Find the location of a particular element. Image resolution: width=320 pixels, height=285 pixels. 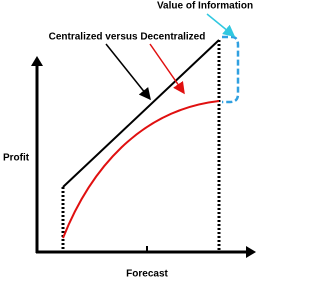

value-arrow is located at coordinates (221, 25).